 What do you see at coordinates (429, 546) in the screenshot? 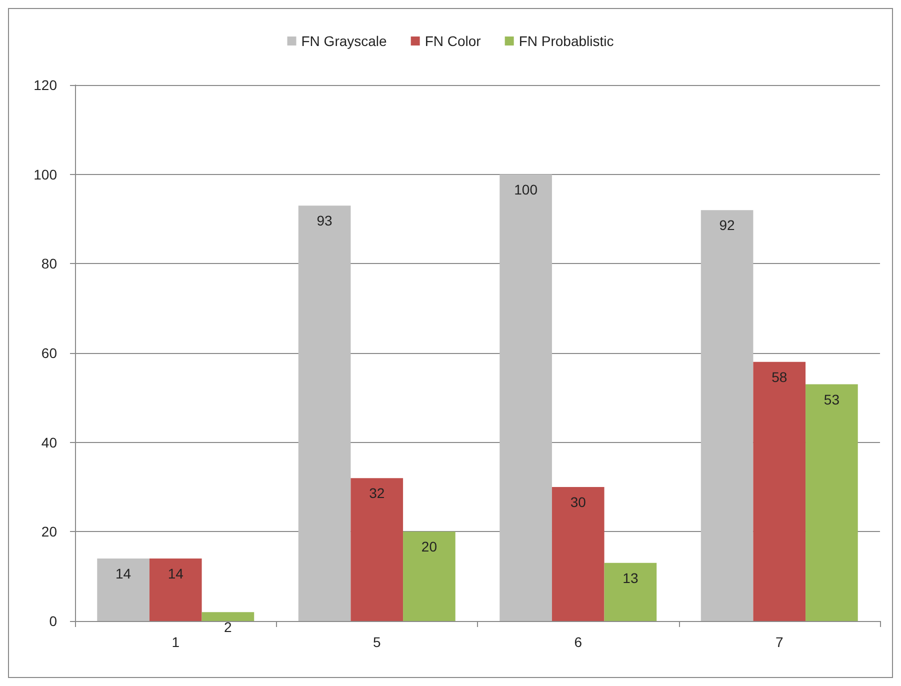
I see `data-label: 20` at bounding box center [429, 546].